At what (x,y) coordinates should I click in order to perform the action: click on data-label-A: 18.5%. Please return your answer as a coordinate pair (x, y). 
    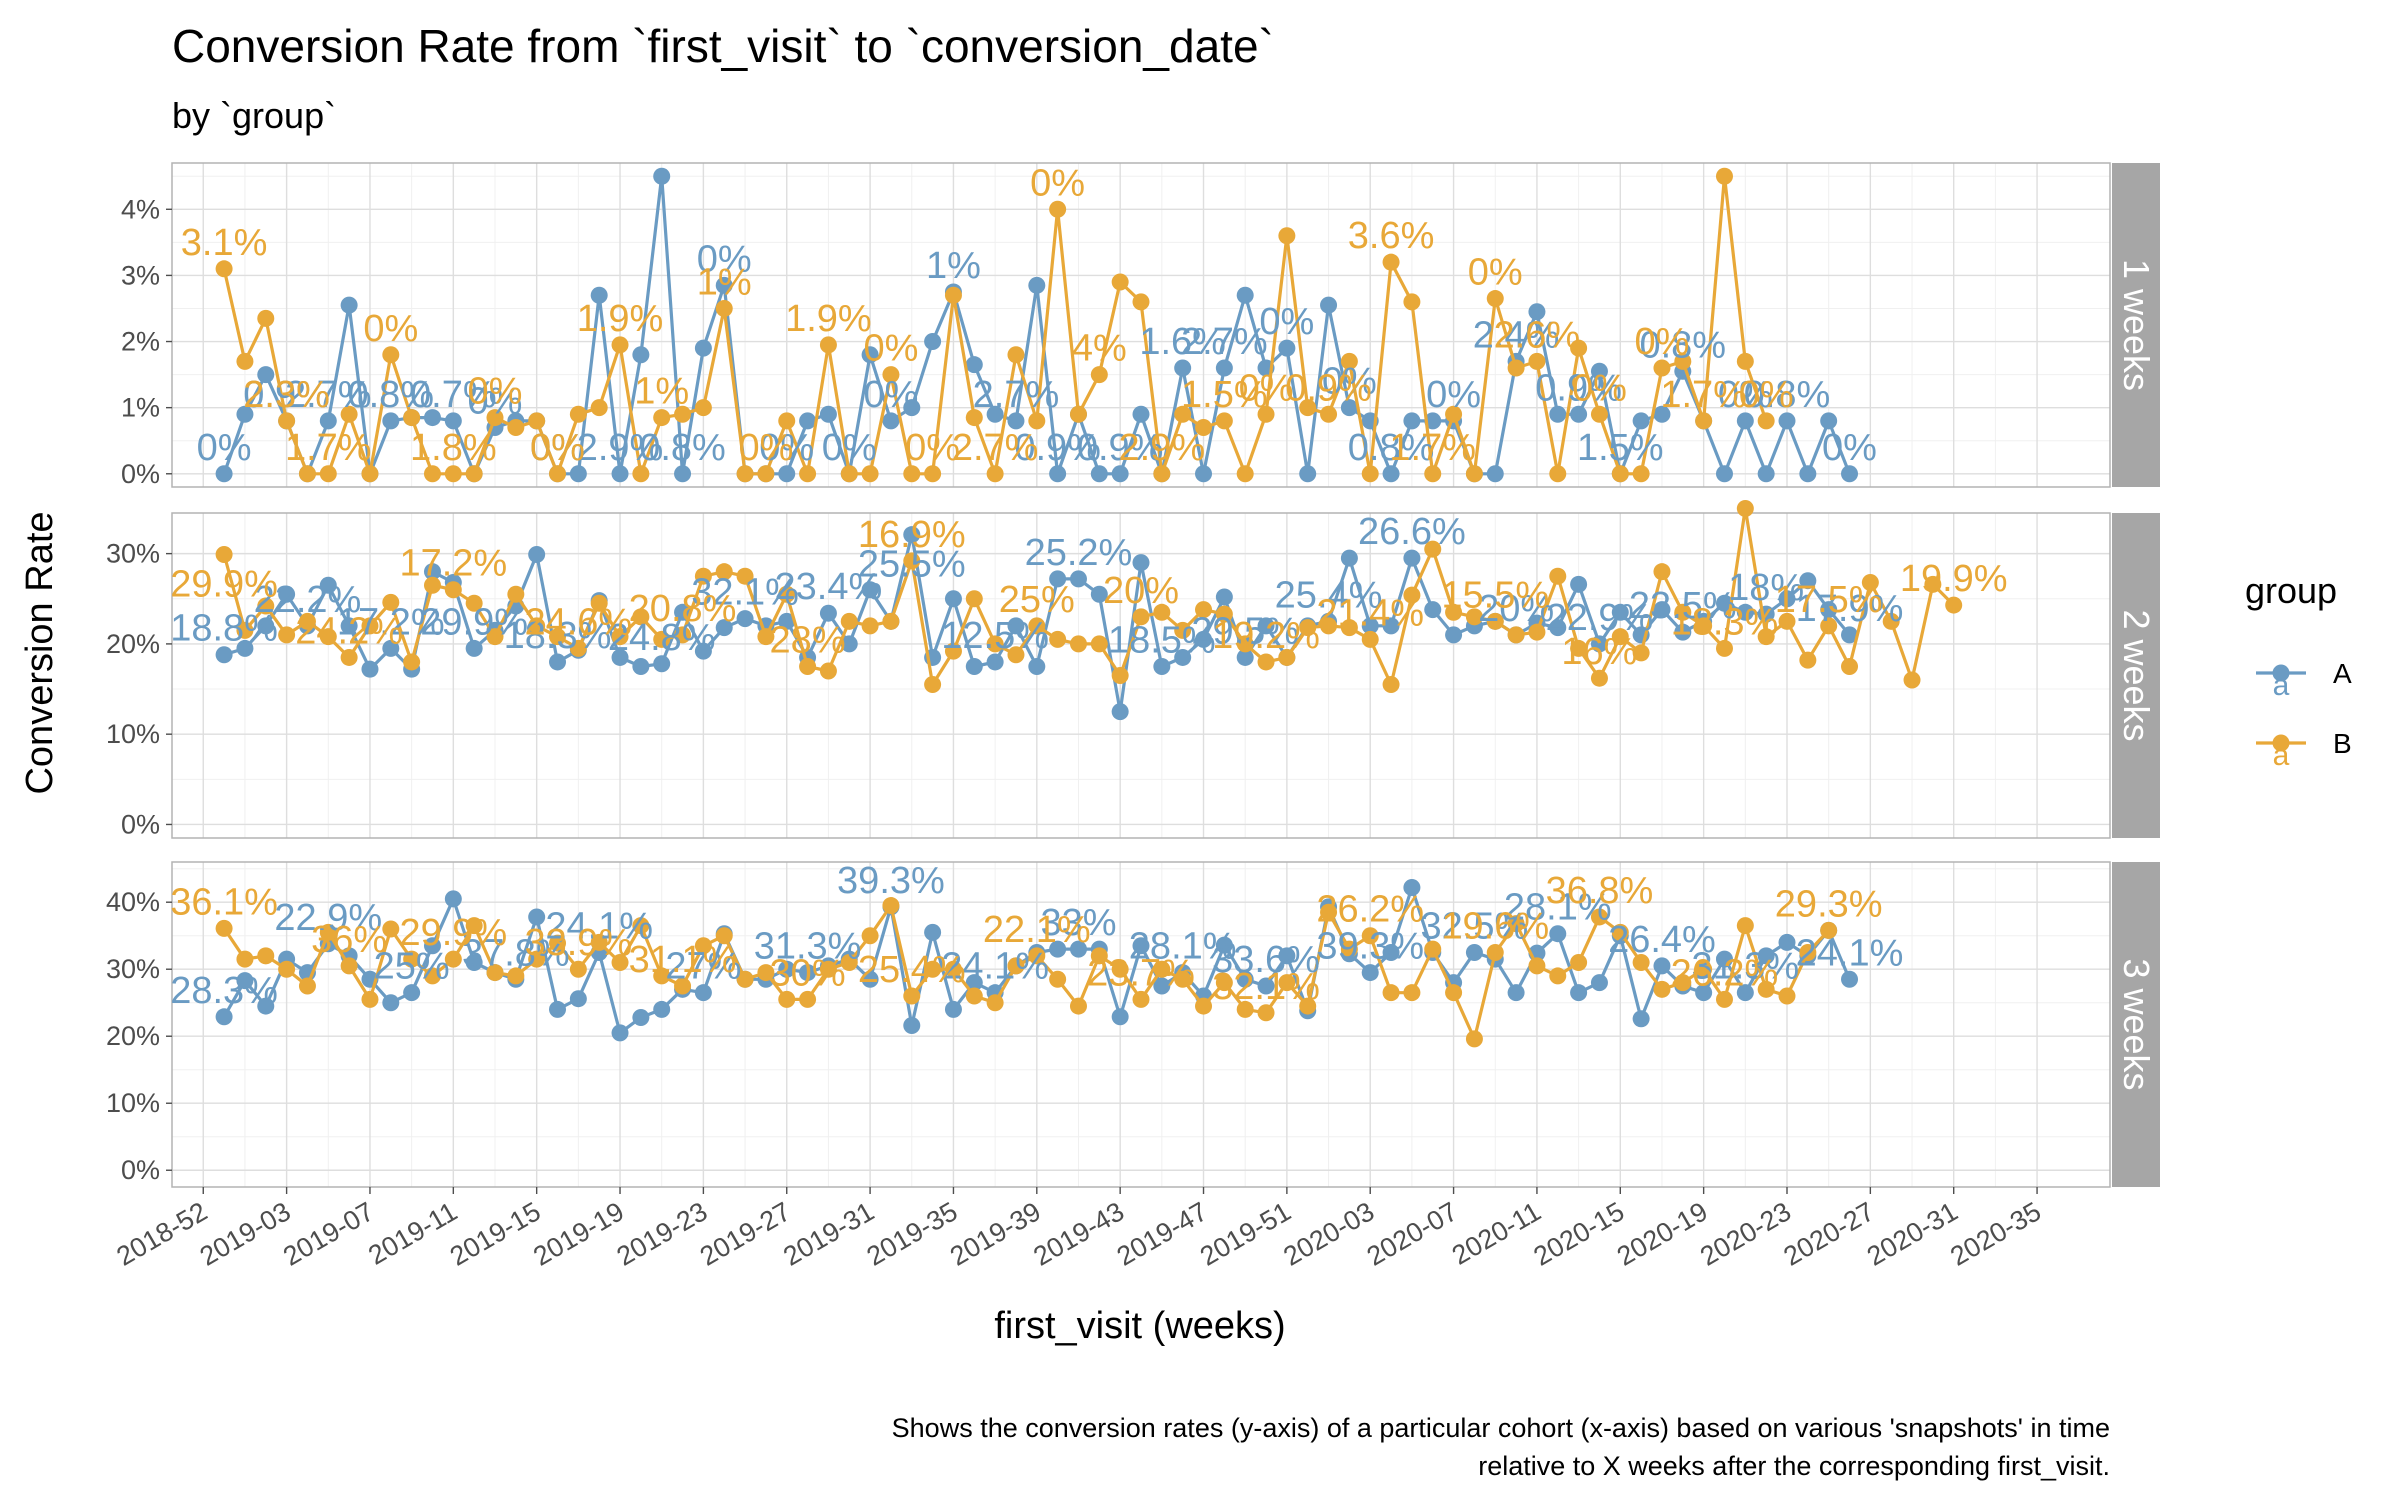
    Looking at the image, I should click on (1162, 640).